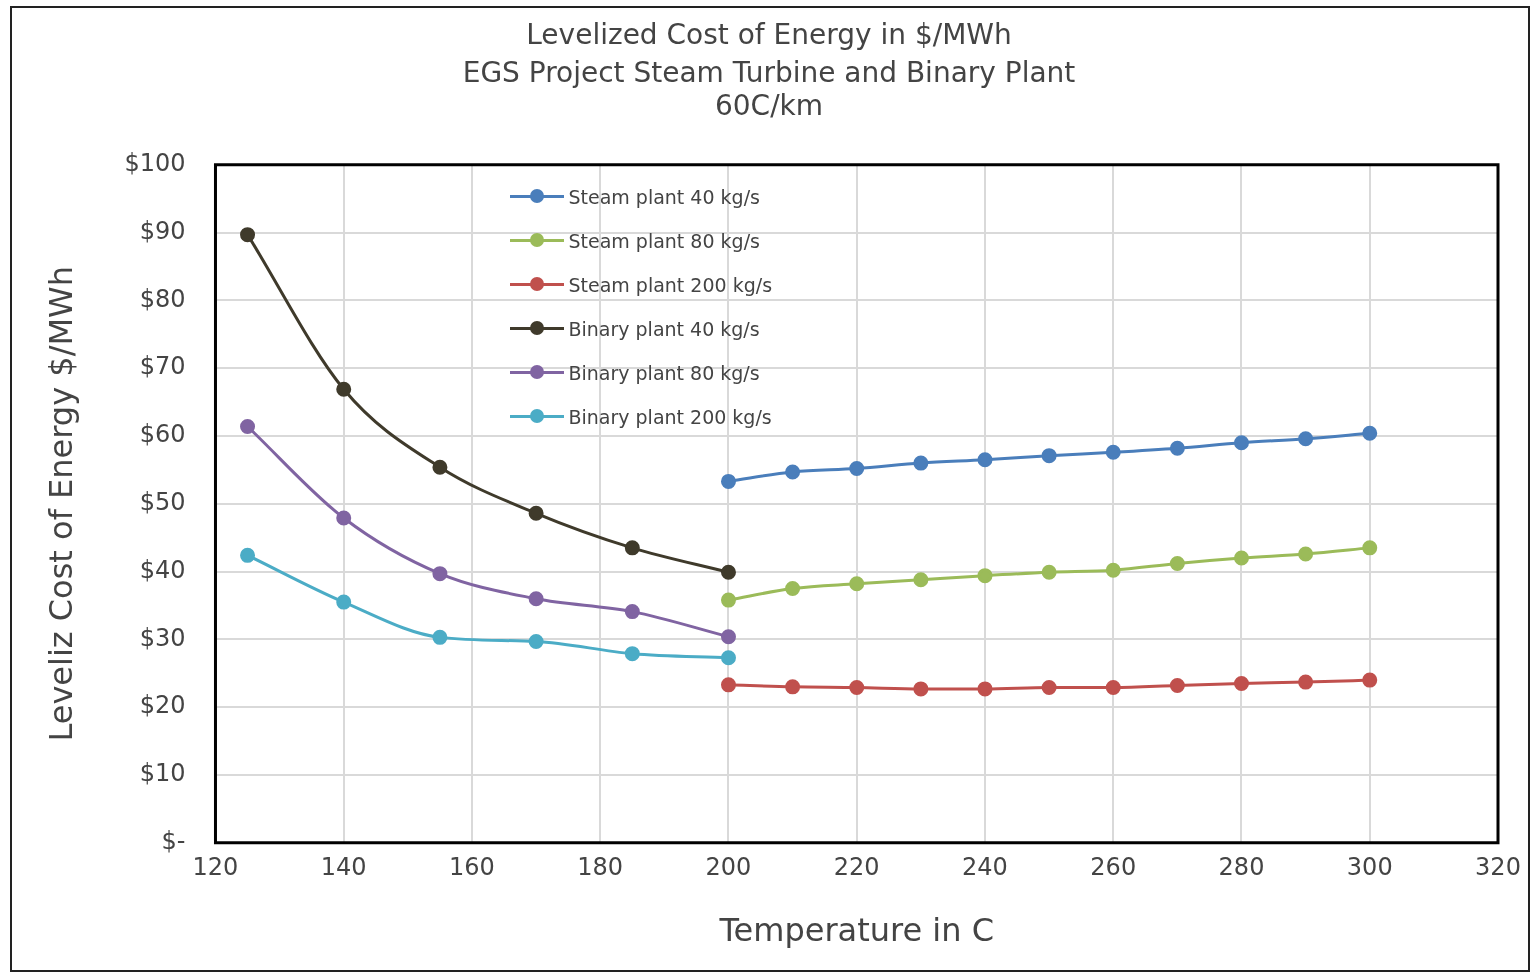 The width and height of the screenshot is (1538, 976). What do you see at coordinates (600, 867) in the screenshot?
I see `x-tick-label: 180` at bounding box center [600, 867].